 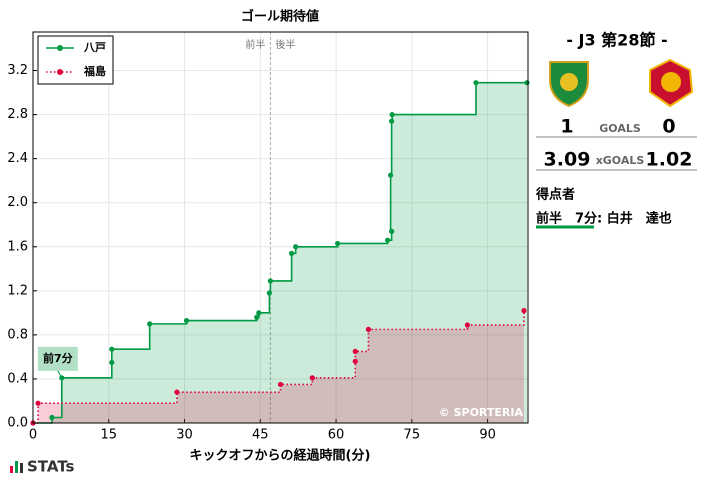 What do you see at coordinates (51, 467) in the screenshot?
I see `brand: STATs` at bounding box center [51, 467].